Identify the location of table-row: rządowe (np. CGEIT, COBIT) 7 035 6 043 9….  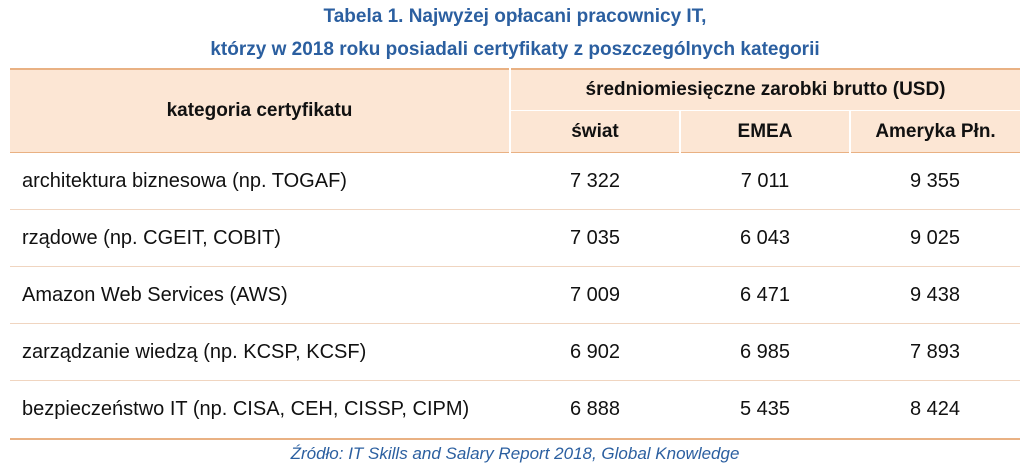
(515, 238).